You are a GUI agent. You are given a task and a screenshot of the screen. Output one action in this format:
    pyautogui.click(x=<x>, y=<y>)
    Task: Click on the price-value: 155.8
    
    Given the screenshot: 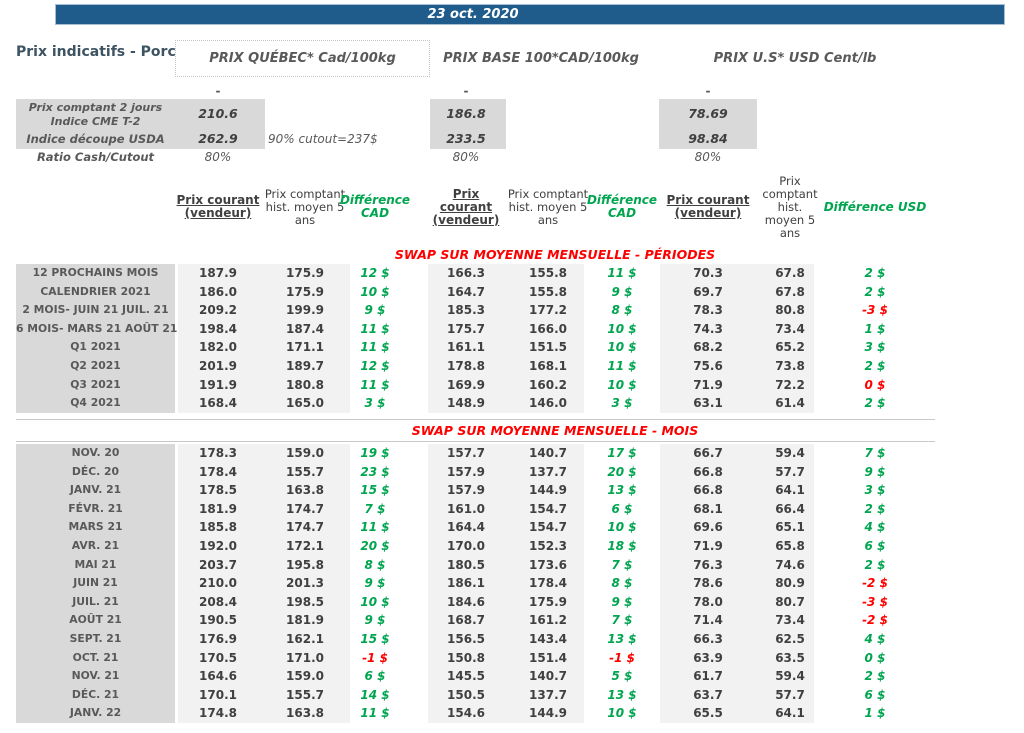 What is the action you would take?
    pyautogui.click(x=548, y=291)
    